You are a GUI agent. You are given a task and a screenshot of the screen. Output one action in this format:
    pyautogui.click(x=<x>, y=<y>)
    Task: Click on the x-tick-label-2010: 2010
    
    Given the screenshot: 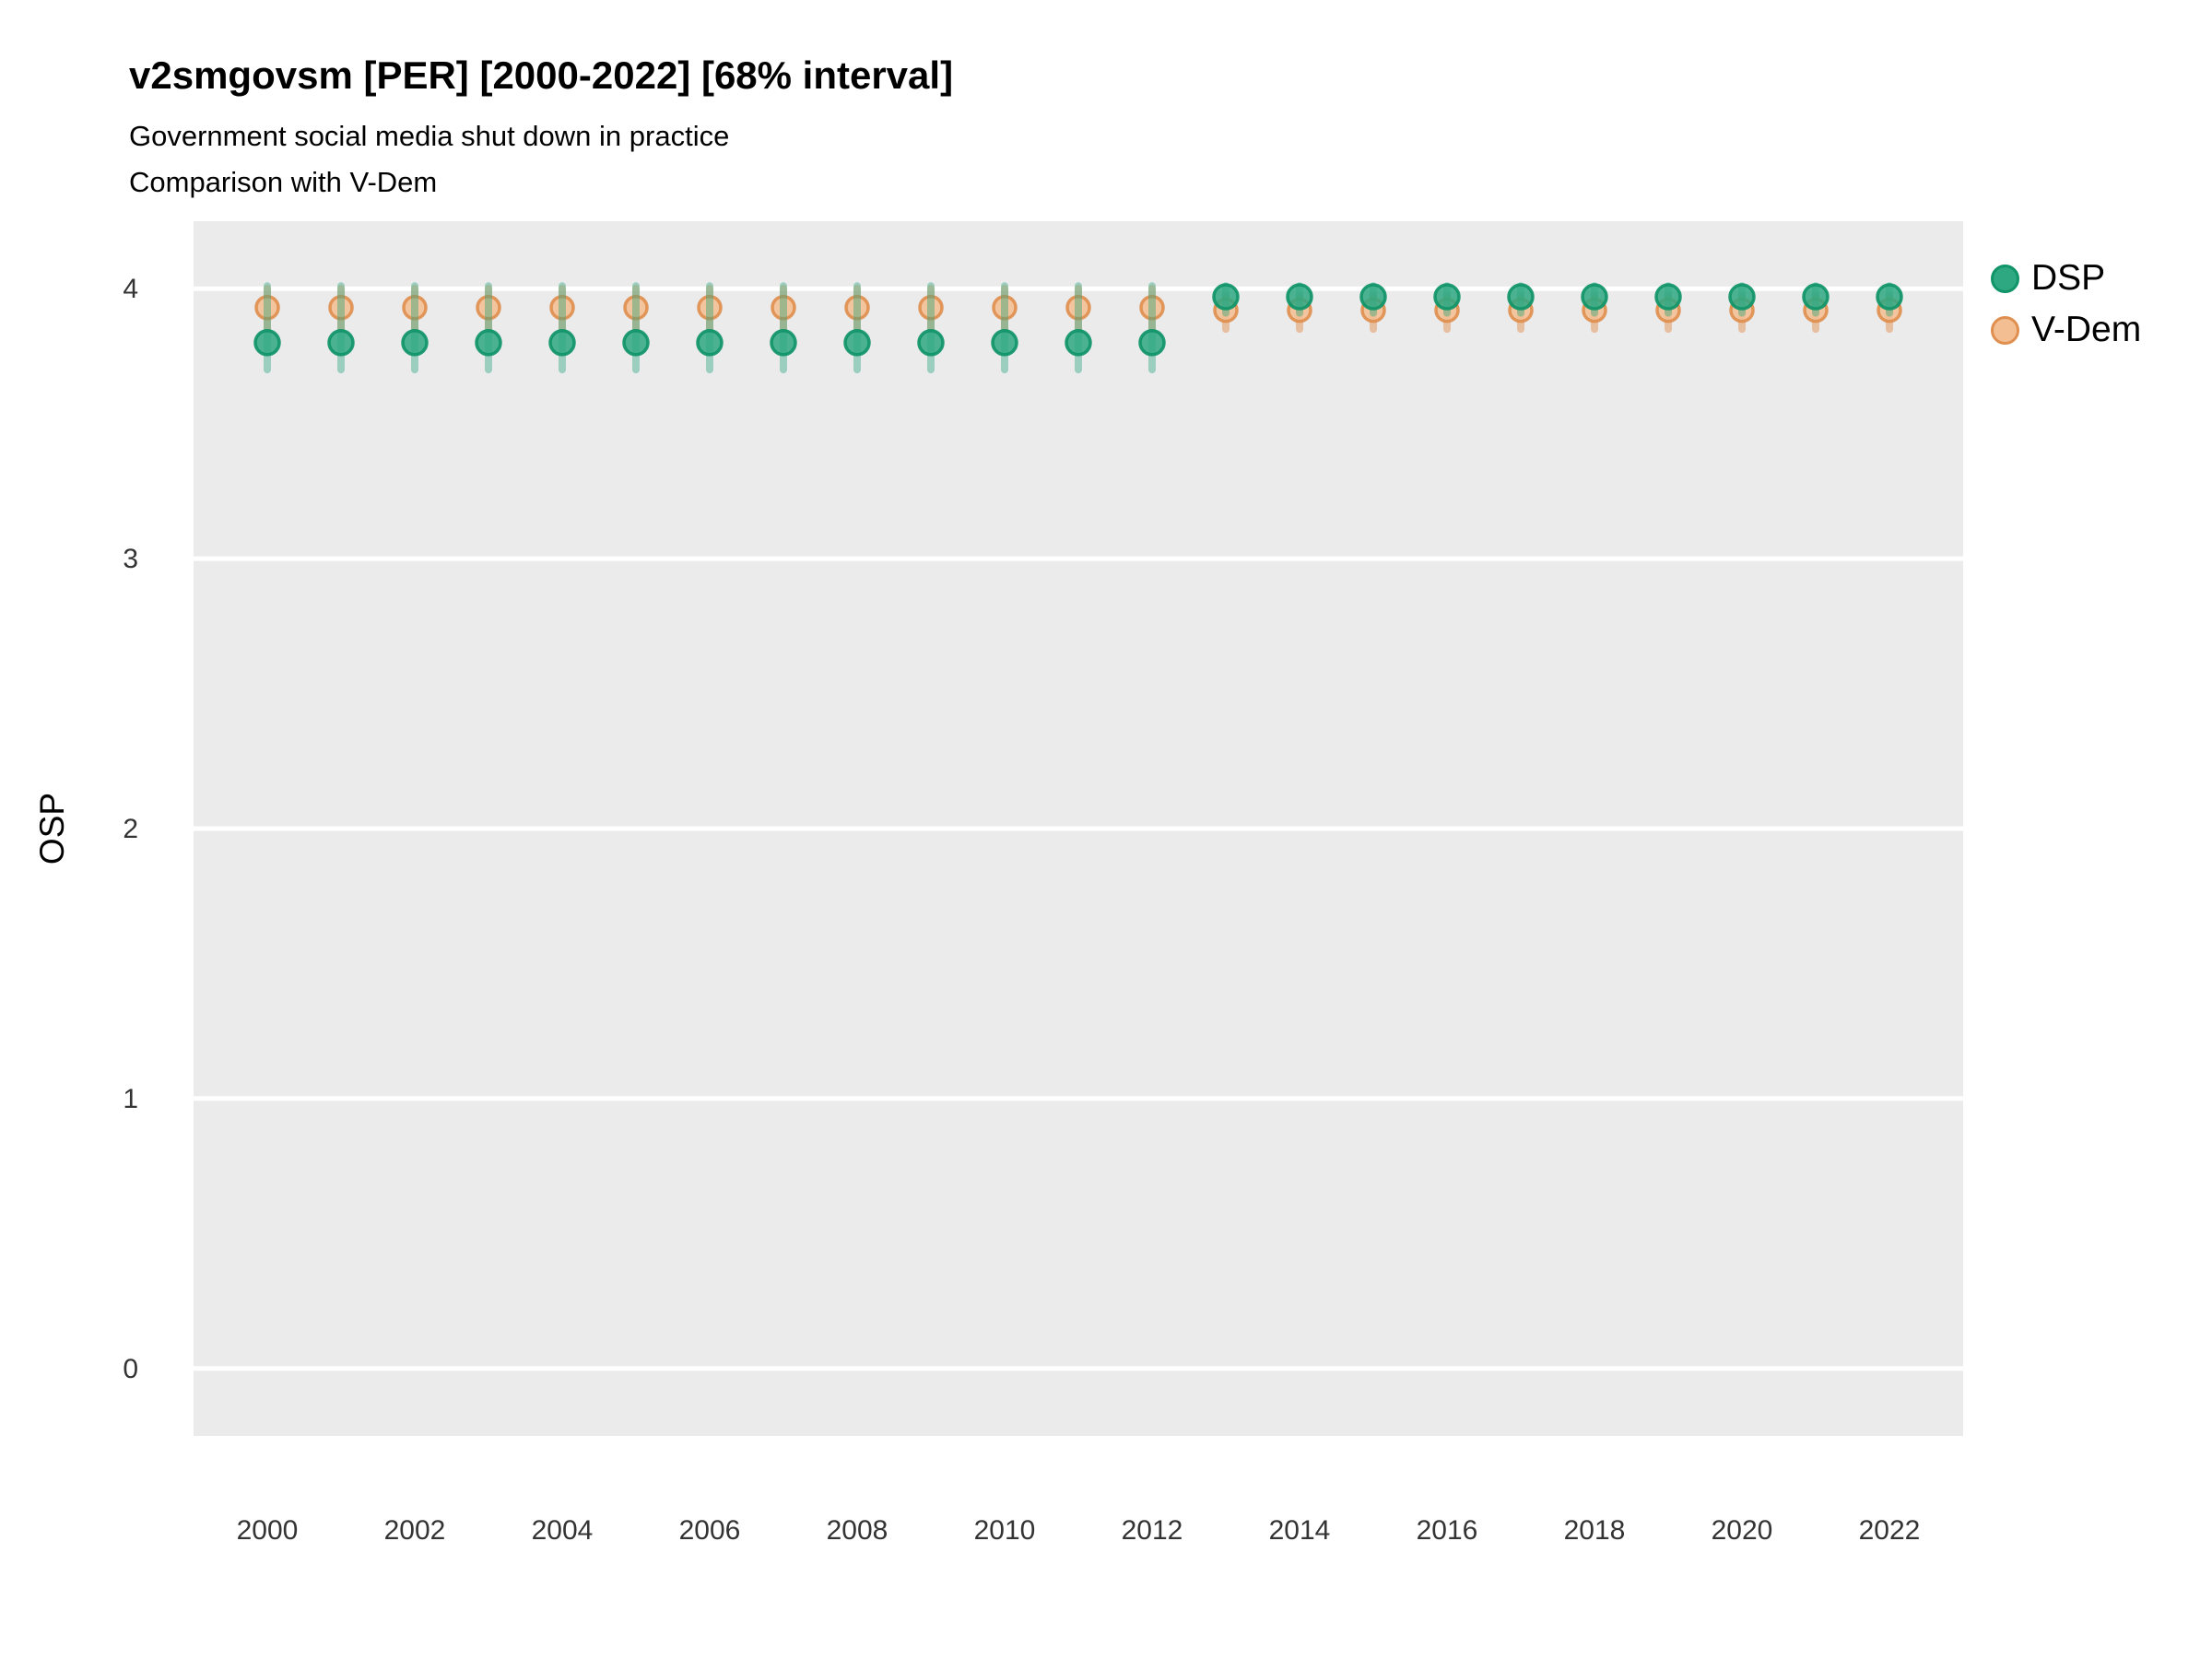 What is the action you would take?
    pyautogui.click(x=1005, y=1530)
    